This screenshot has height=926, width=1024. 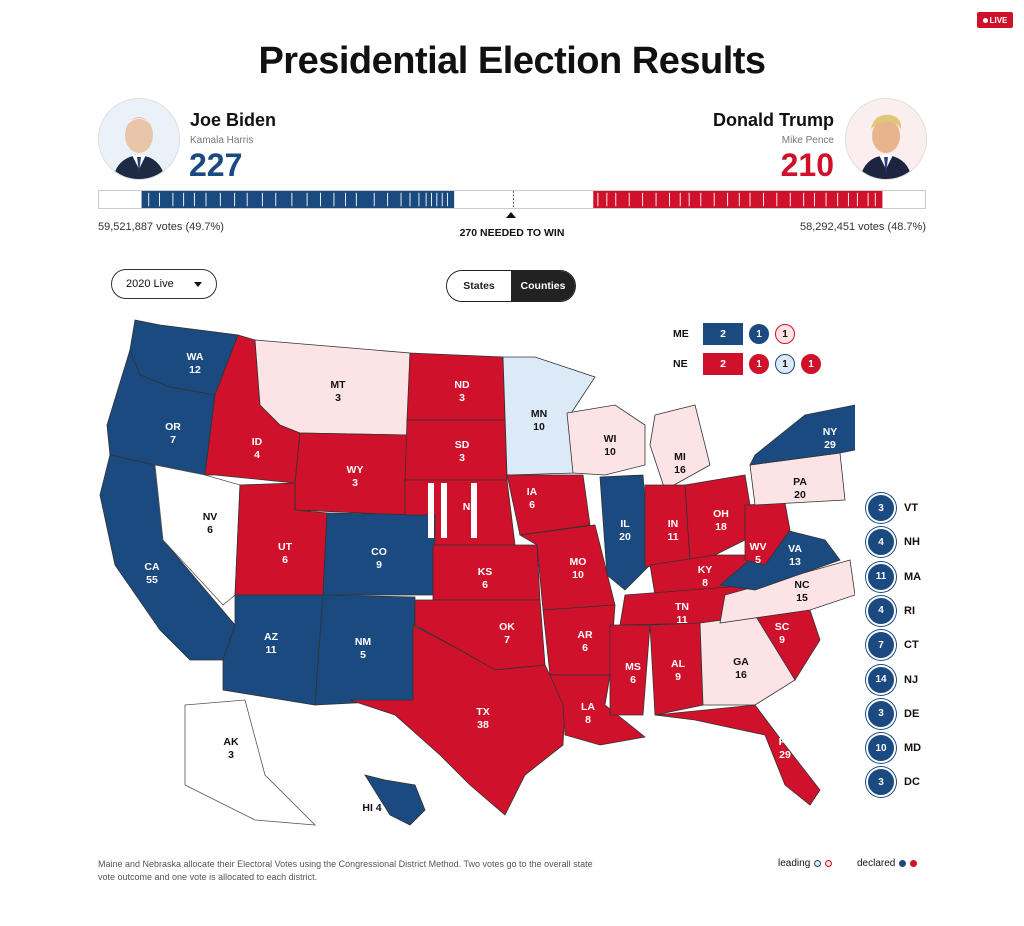 What do you see at coordinates (548, 505) in the screenshot?
I see `state-ia` at bounding box center [548, 505].